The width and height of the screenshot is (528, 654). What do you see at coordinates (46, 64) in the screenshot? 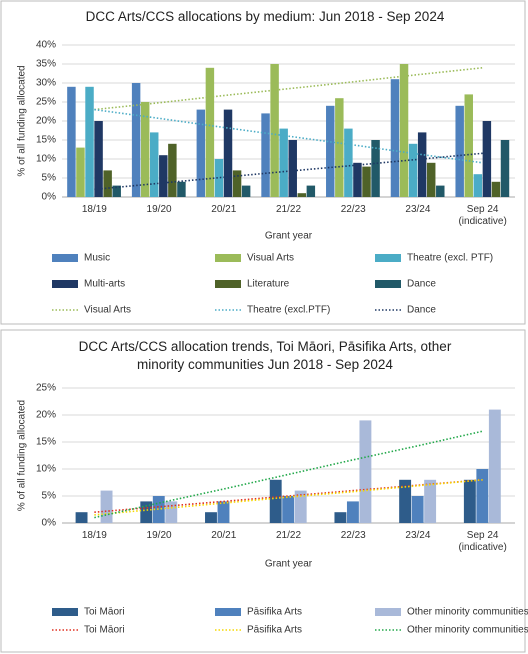
I see `y-tick-label: 35%` at bounding box center [46, 64].